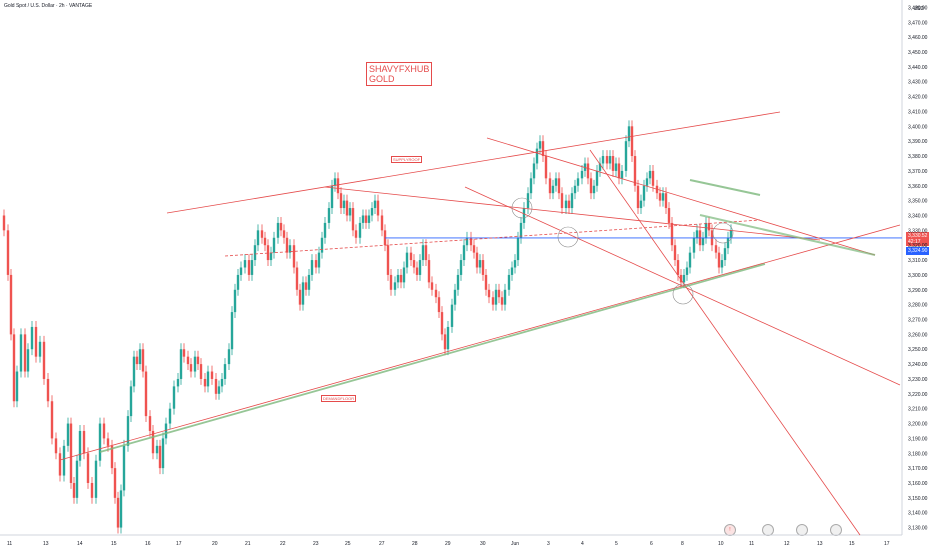  I want to click on watermark-line1: SHAVYFXHUB, so click(399, 69).